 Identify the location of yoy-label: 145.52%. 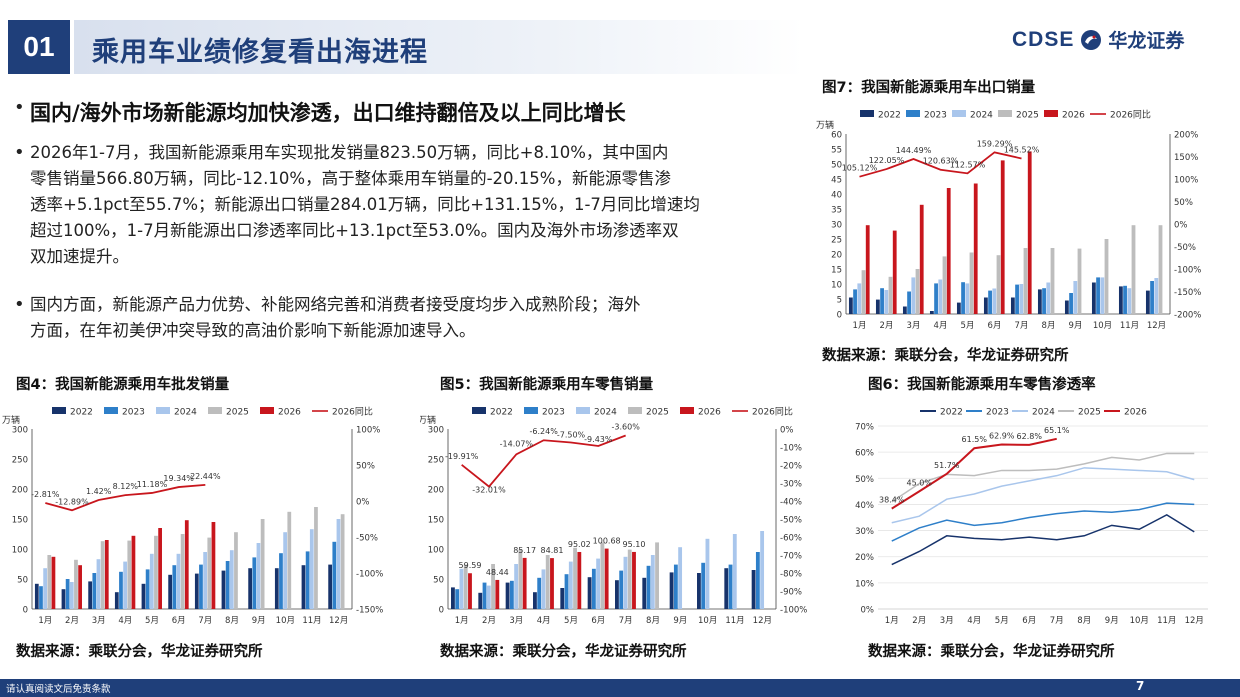
(1022, 150).